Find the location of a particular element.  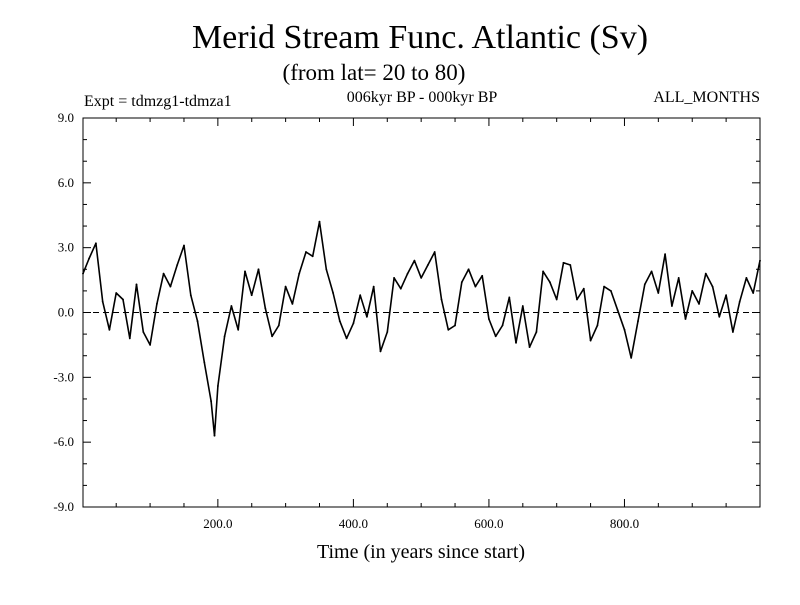

chart-subtitle: (from lat= 20 to 80) is located at coordinates (374, 72).